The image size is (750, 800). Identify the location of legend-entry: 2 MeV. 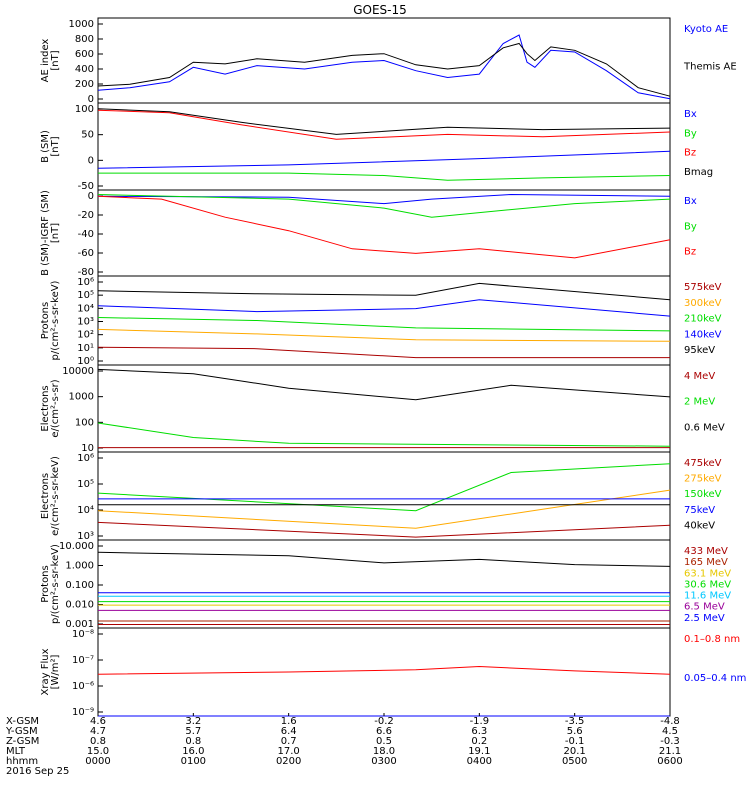
(699, 402).